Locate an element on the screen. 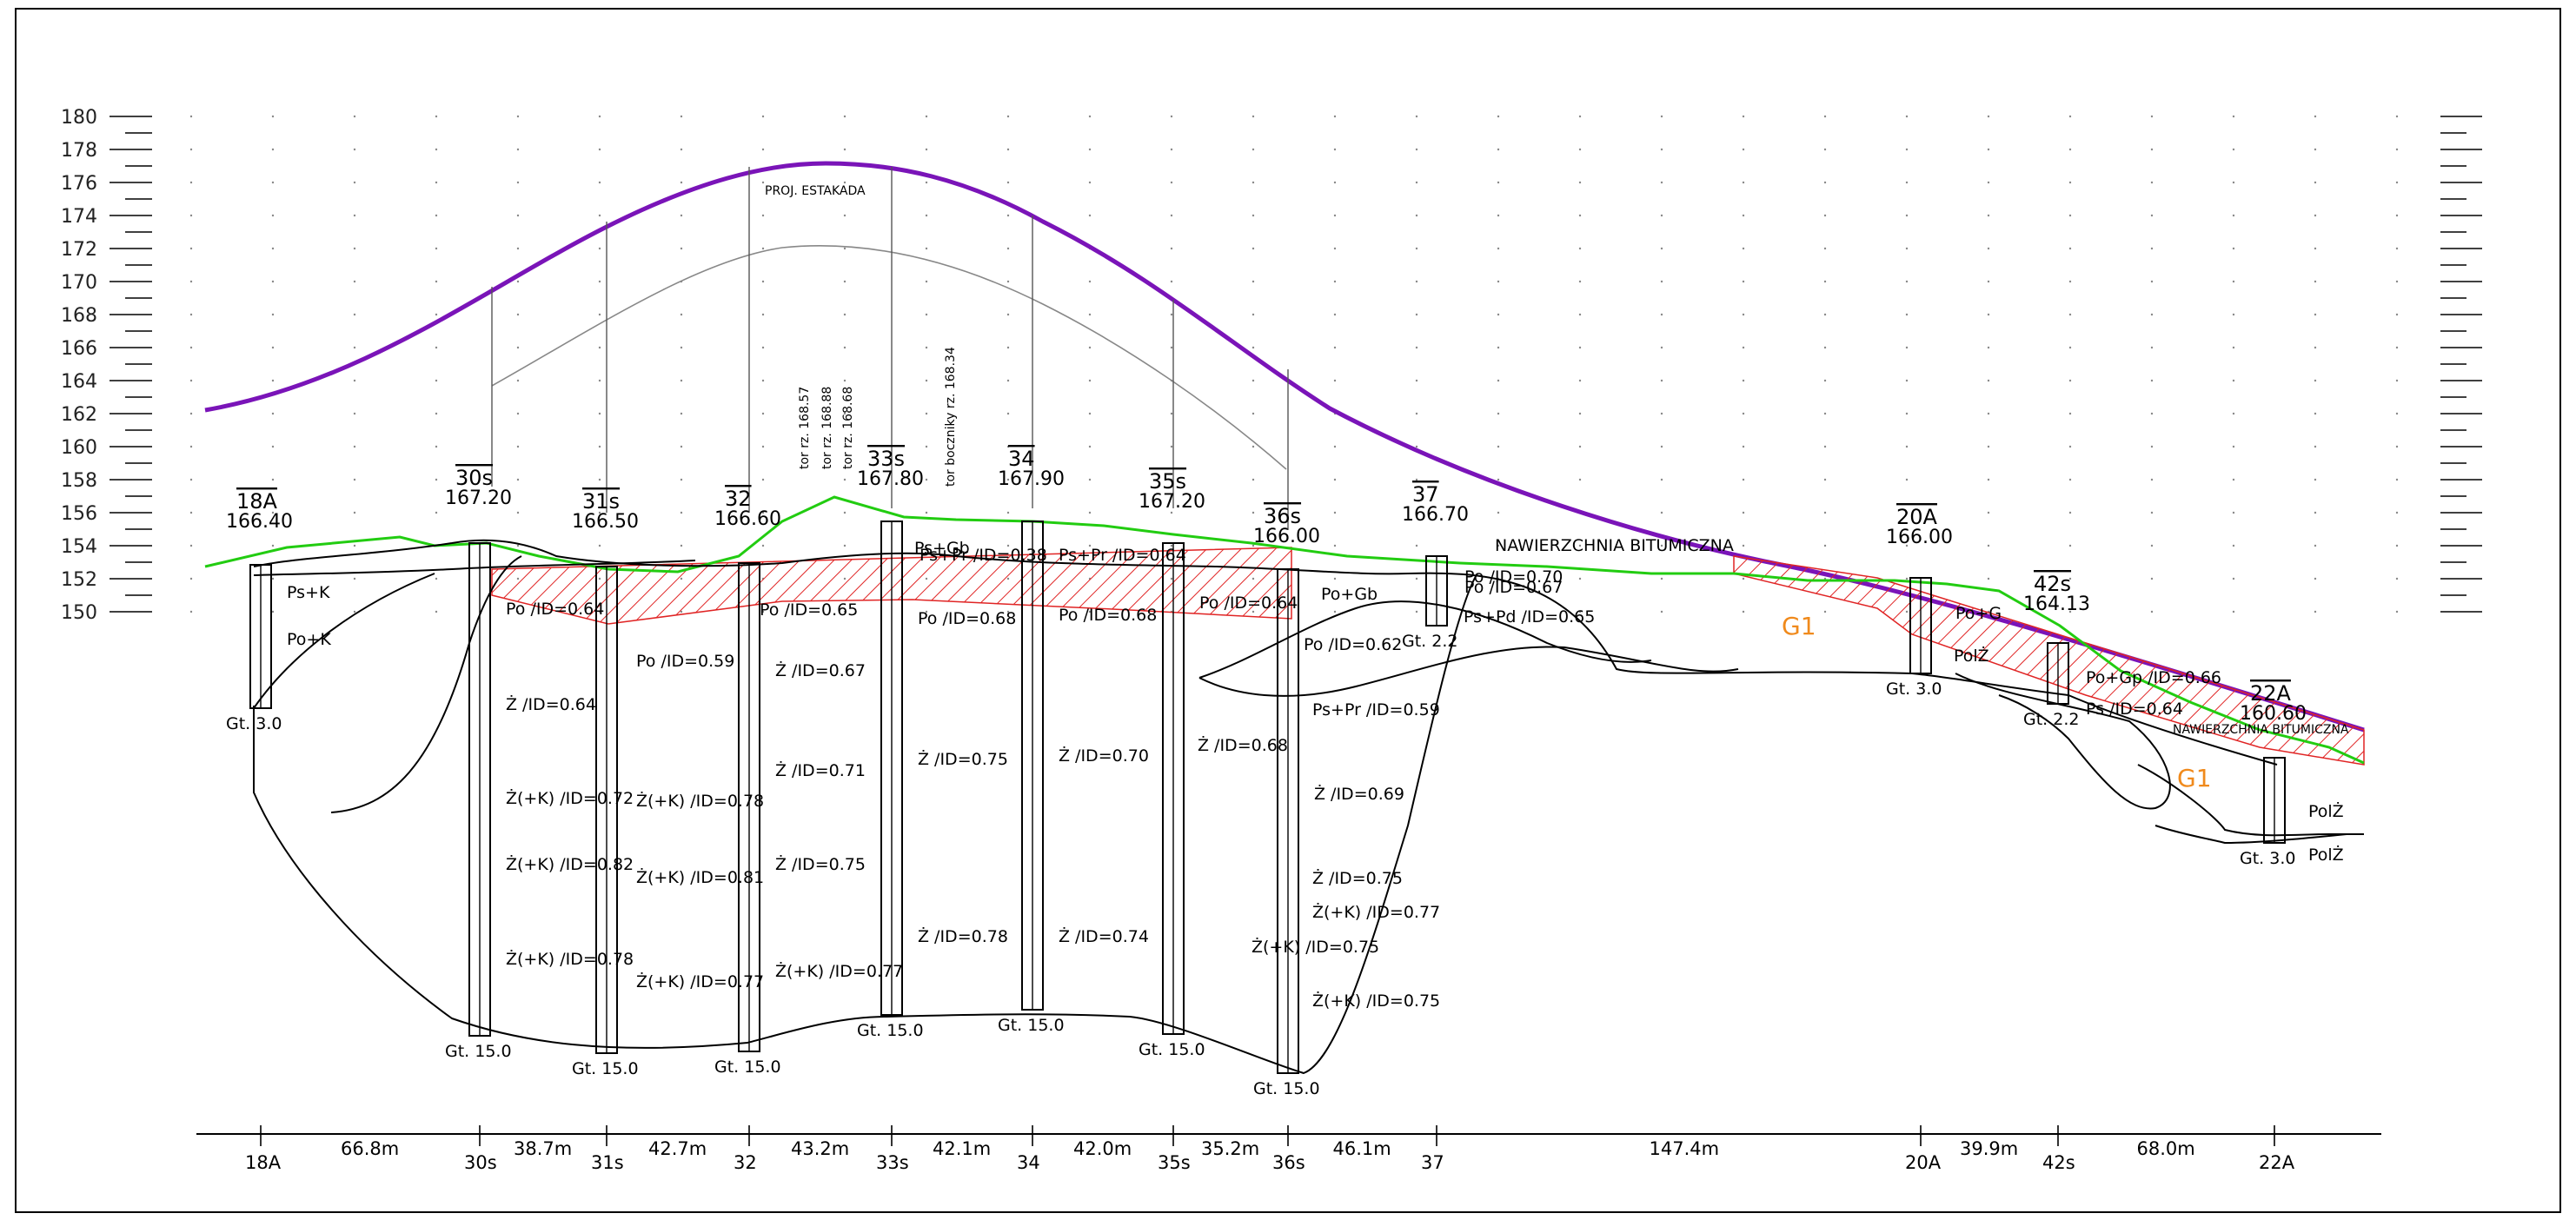 This screenshot has height=1220, width=2576. distance-value: 42.1m is located at coordinates (962, 1148).